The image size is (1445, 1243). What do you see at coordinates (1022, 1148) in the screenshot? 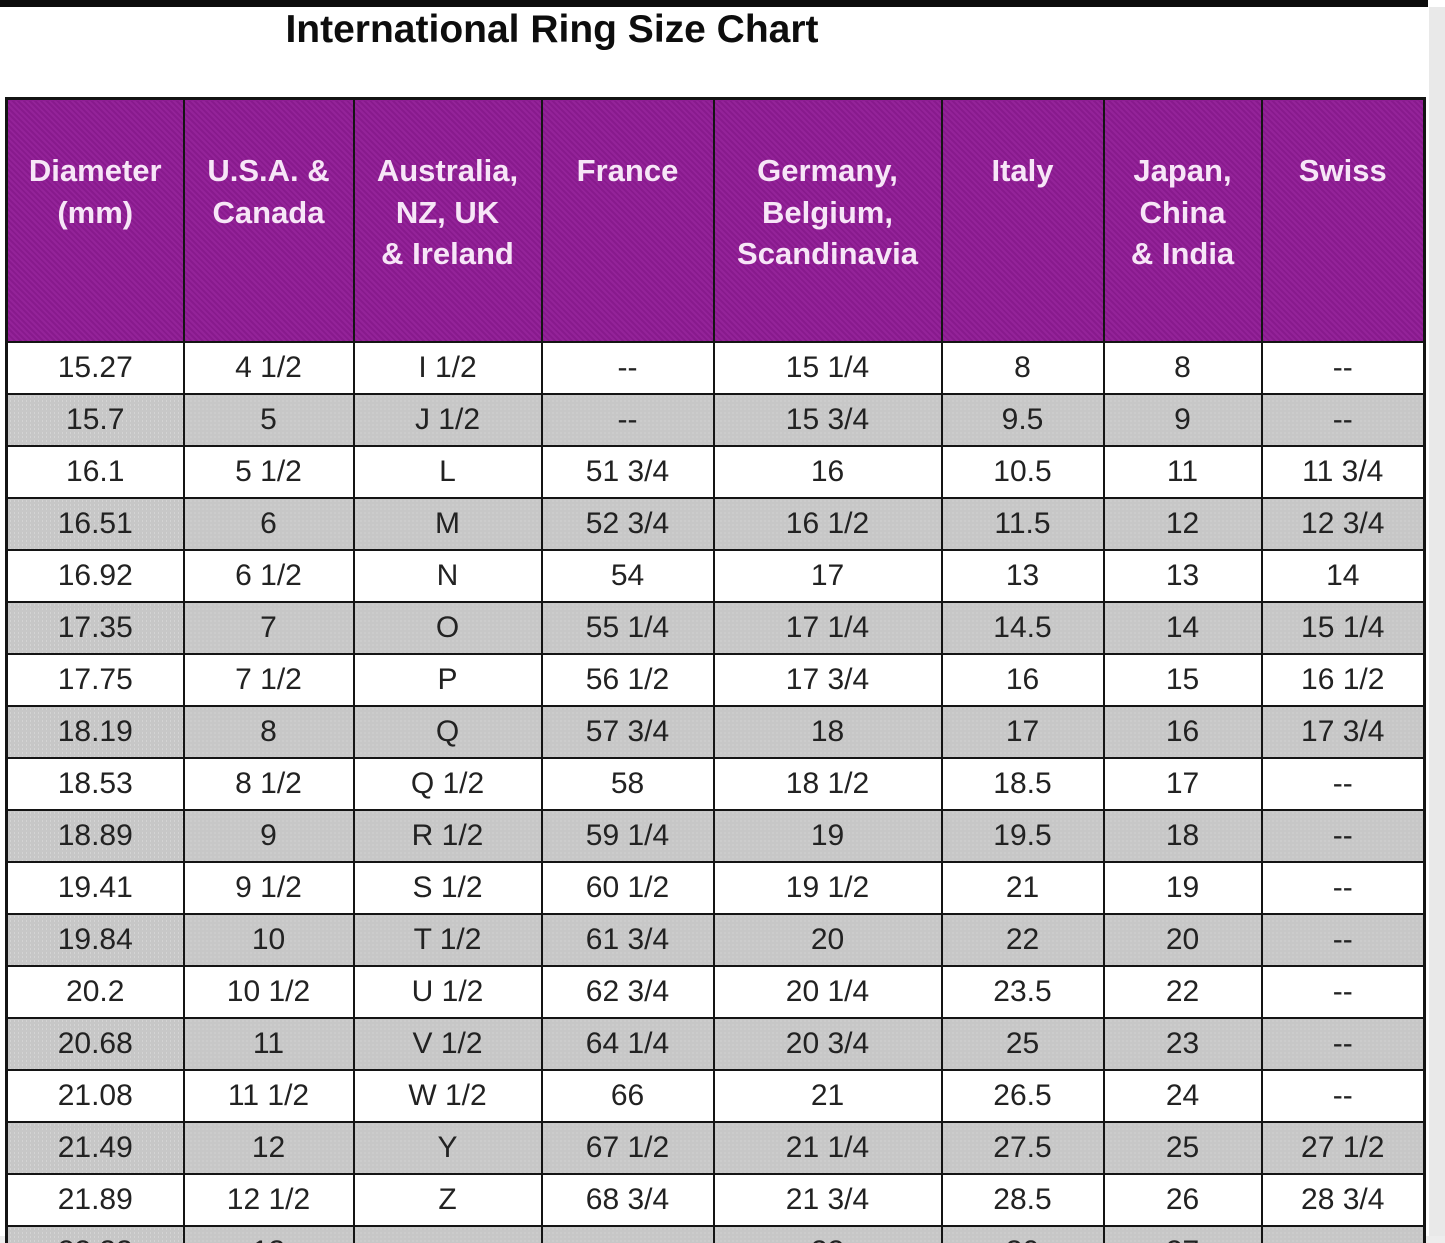
I see `table-cell: 27.5` at bounding box center [1022, 1148].